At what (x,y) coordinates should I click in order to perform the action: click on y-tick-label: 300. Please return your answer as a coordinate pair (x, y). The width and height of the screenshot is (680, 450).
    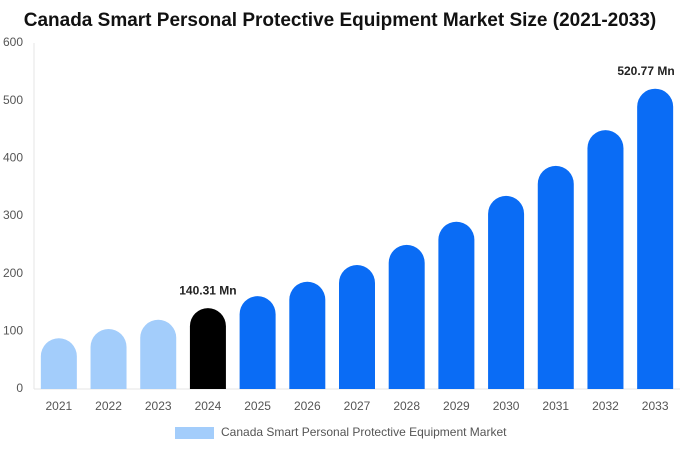
    Looking at the image, I should click on (13, 215).